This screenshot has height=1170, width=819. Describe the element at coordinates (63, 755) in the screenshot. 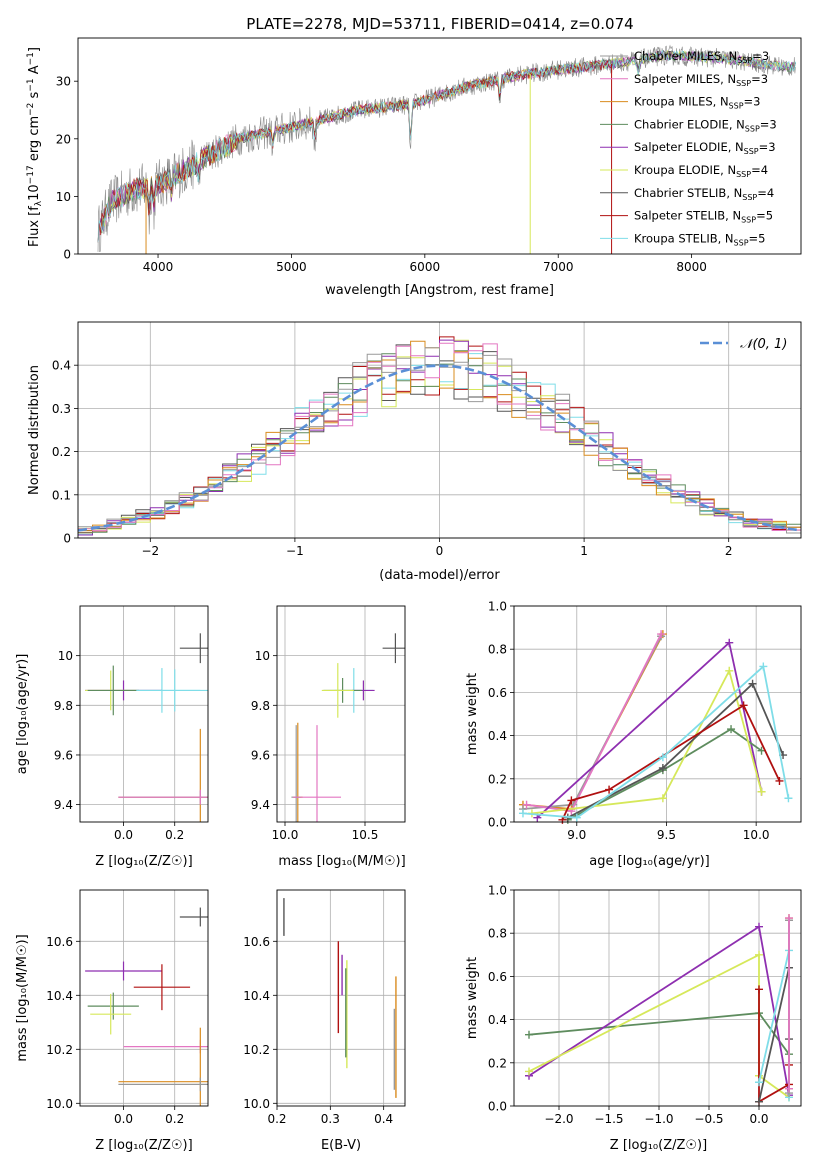

I see `y-tick-label: 9.6` at that location.